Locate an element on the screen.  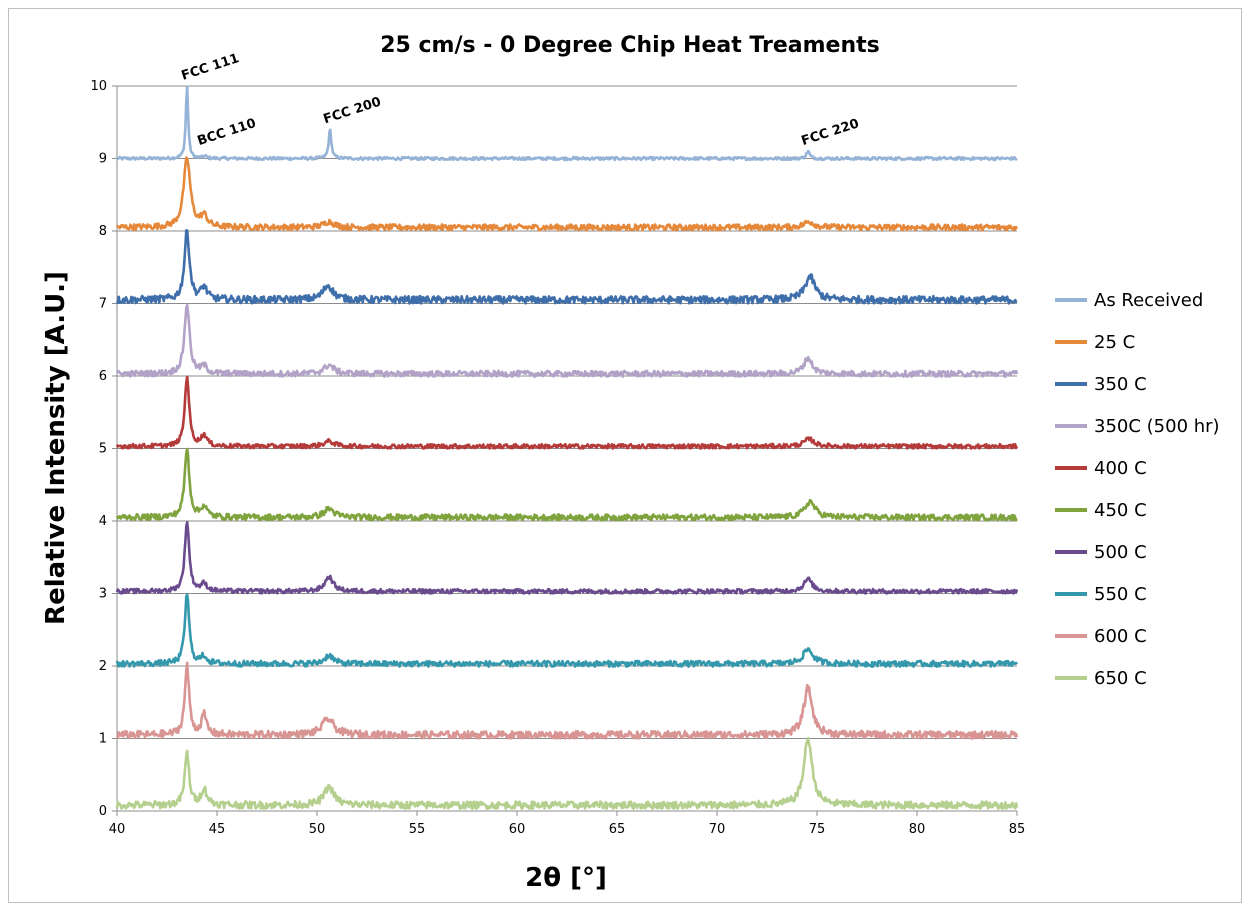
x-tick-label-9: 85 is located at coordinates (1017, 829).